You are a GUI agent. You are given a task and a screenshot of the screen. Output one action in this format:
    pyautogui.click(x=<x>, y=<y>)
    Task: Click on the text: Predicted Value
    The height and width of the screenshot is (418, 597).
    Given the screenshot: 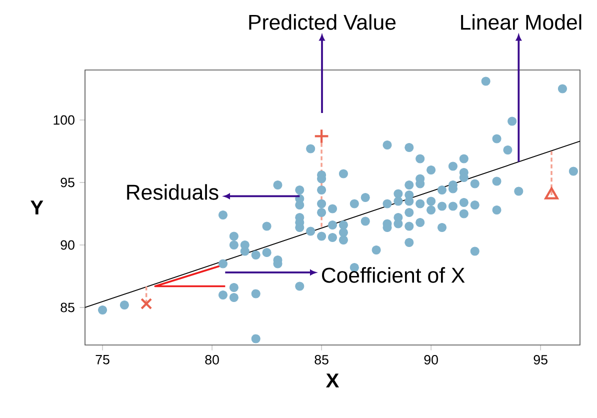 What is the action you would take?
    pyautogui.click(x=322, y=22)
    